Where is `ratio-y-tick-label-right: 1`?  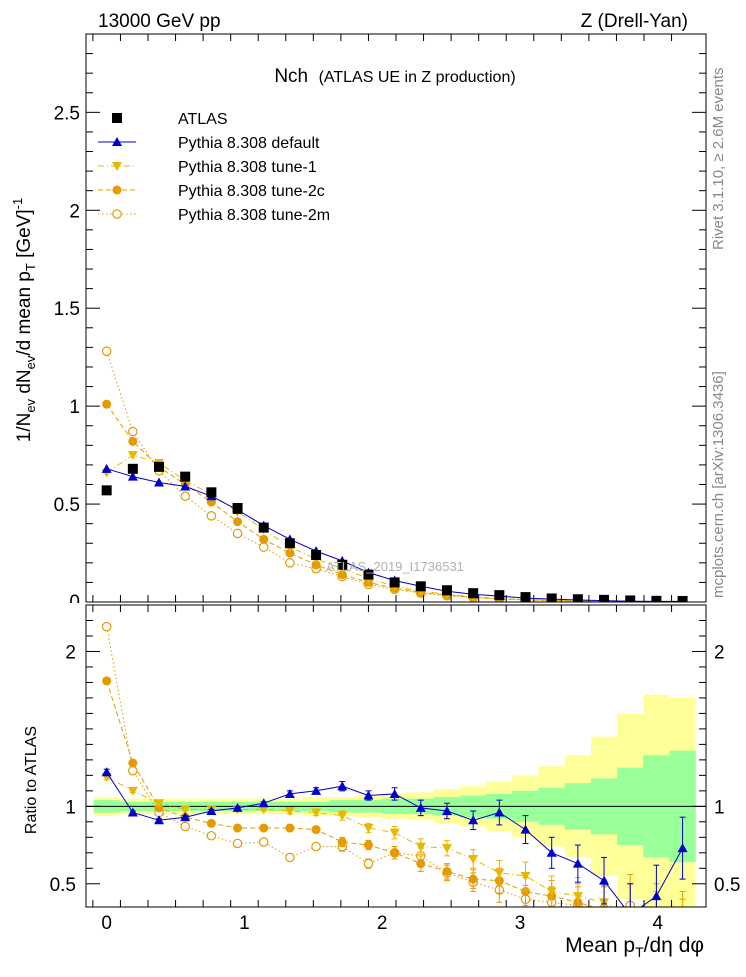 ratio-y-tick-label-right: 1 is located at coordinates (719, 807).